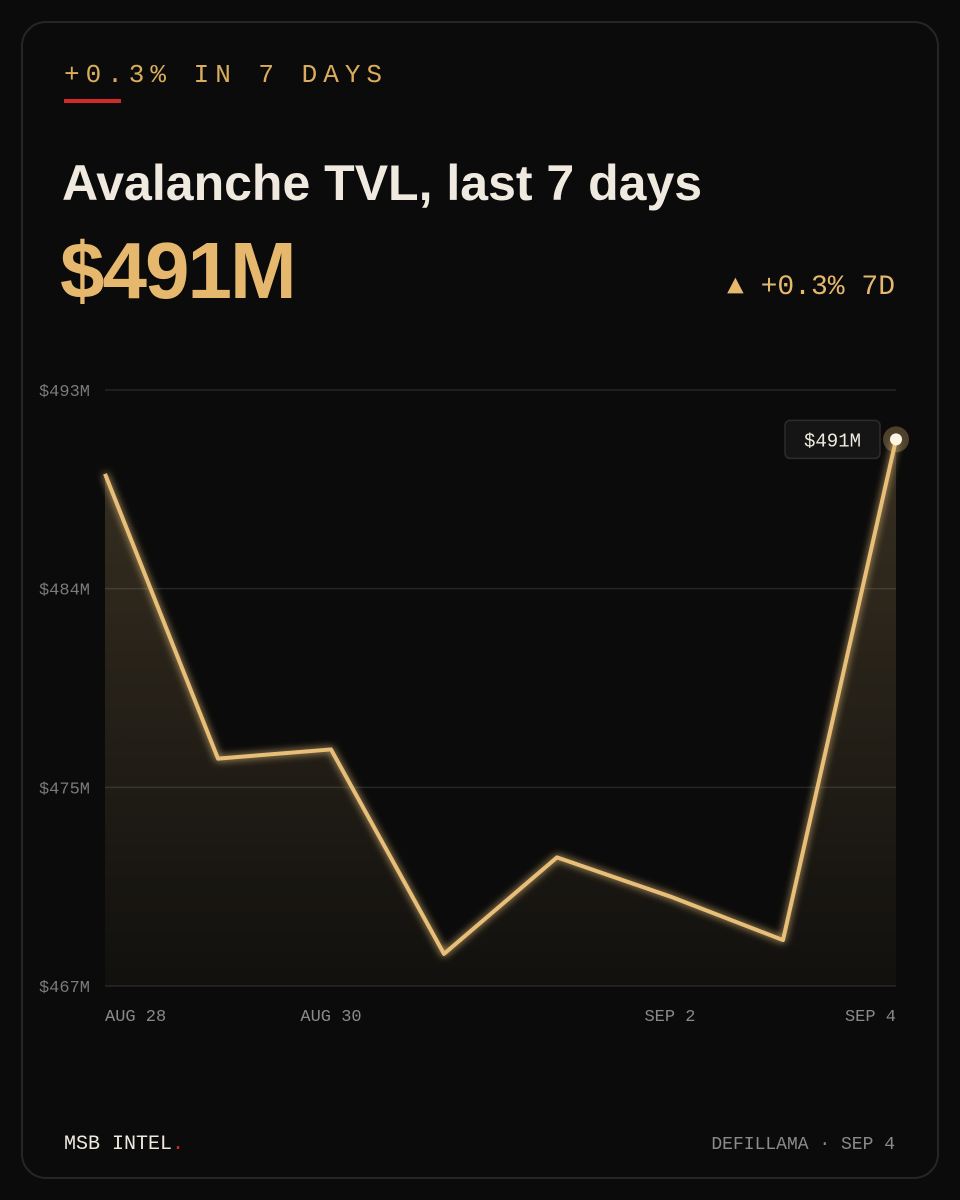 This screenshot has height=1200, width=960. I want to click on x-tick-label: SEP 2, so click(669, 1017).